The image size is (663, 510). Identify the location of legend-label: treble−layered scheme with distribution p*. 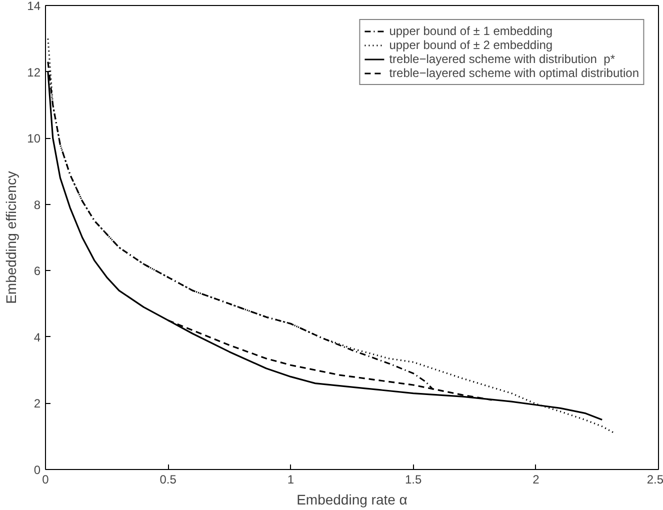
(502, 59).